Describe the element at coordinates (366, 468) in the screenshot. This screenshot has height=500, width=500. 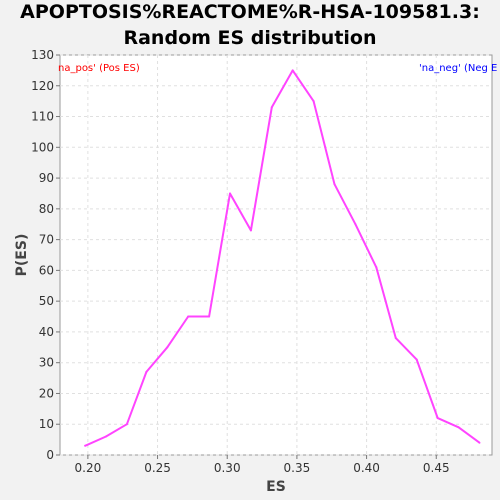
I see `x-tick-label: 0.40` at that location.